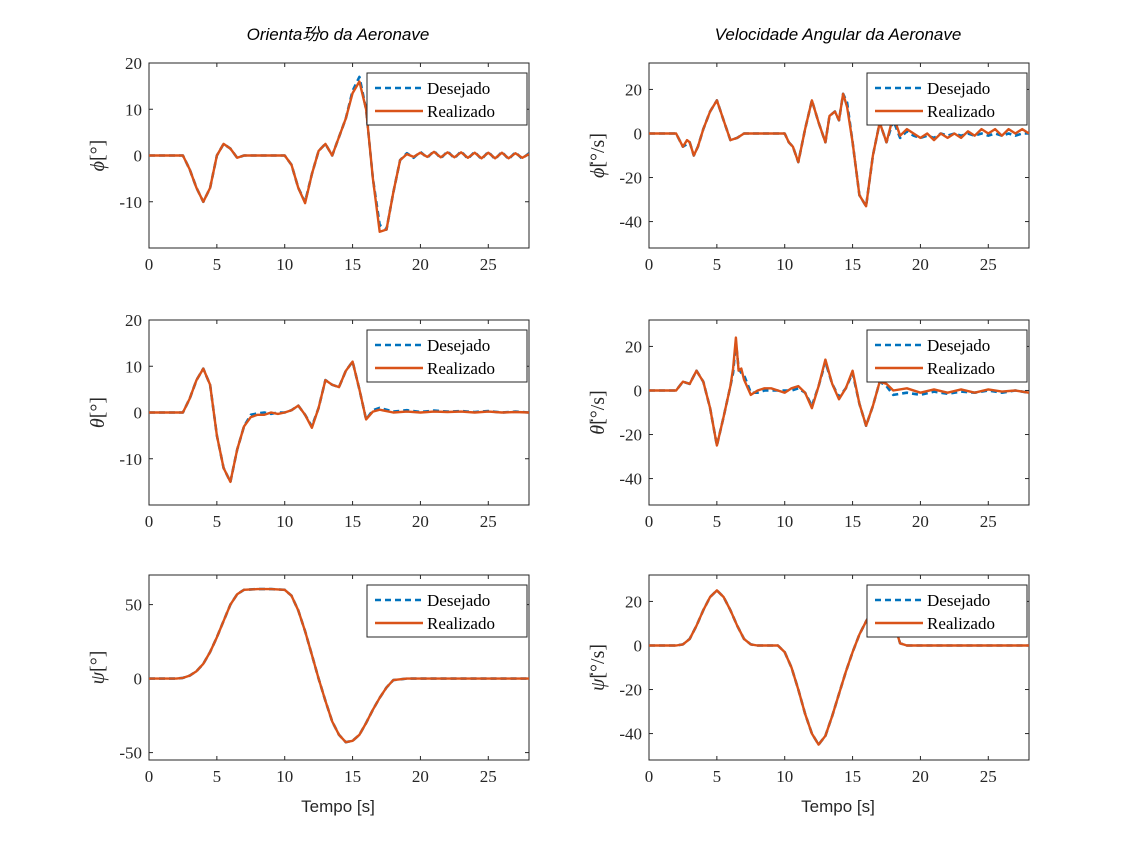  What do you see at coordinates (98, 166) in the screenshot?
I see `y-axis-label-symbol: ϕ` at bounding box center [98, 166].